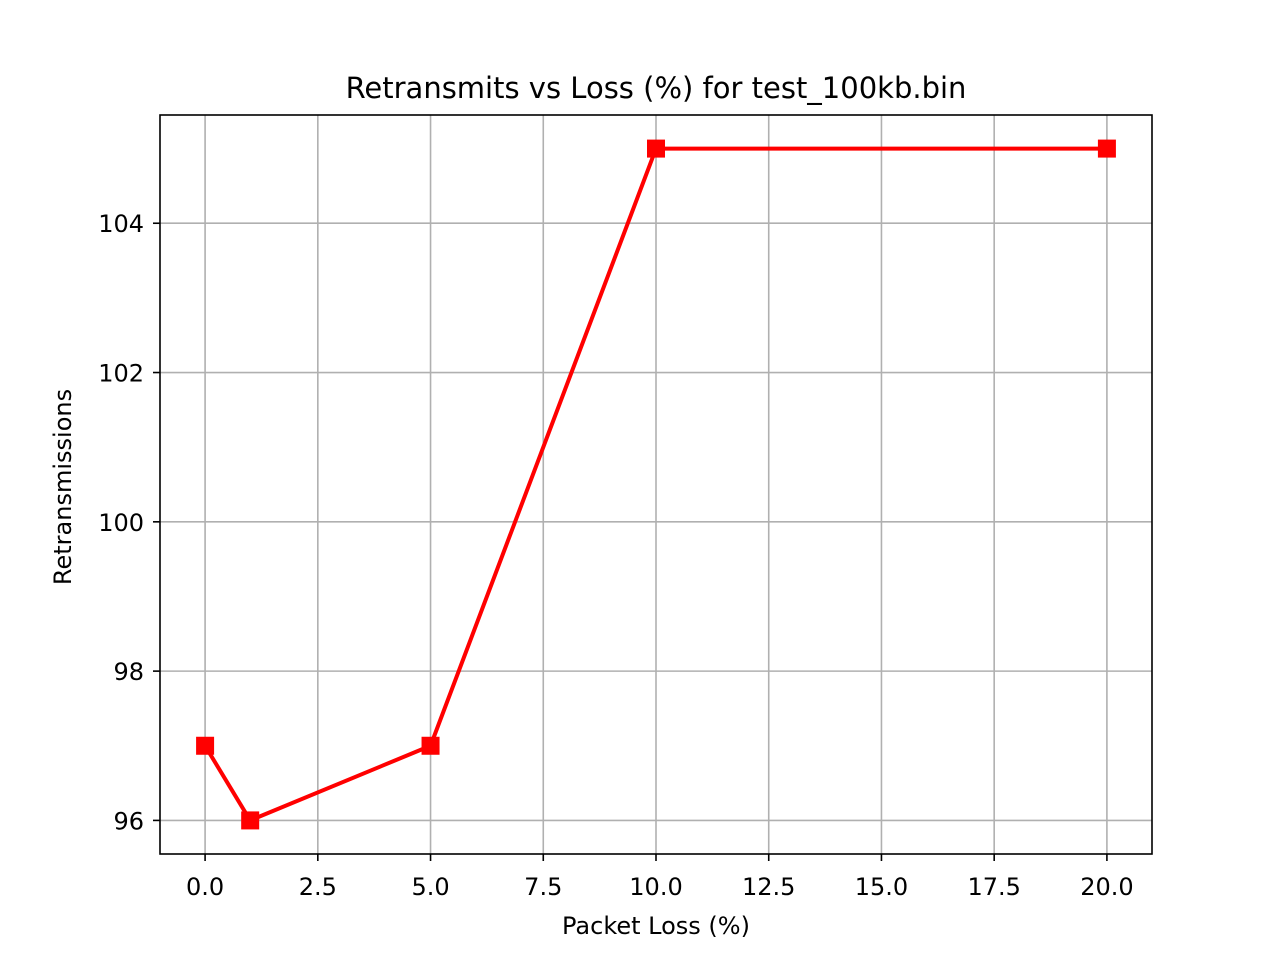 Image resolution: width=1280 pixels, height=960 pixels. Describe the element at coordinates (656, 926) in the screenshot. I see `x-axis-label: Packet Loss (%)` at that location.